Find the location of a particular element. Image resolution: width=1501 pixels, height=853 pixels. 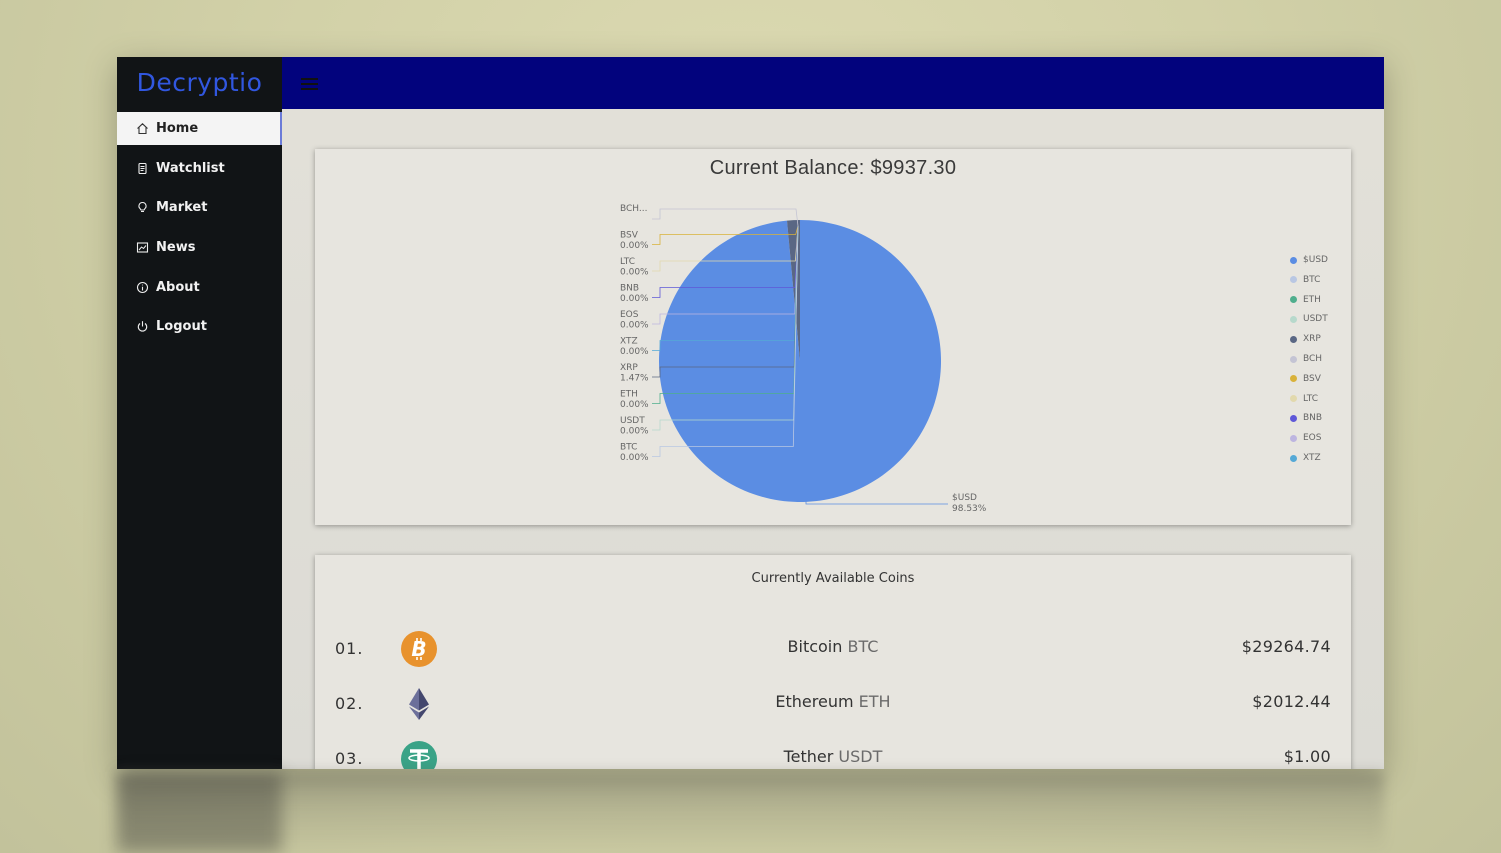

slice-leader-BNB is located at coordinates (725, 261).